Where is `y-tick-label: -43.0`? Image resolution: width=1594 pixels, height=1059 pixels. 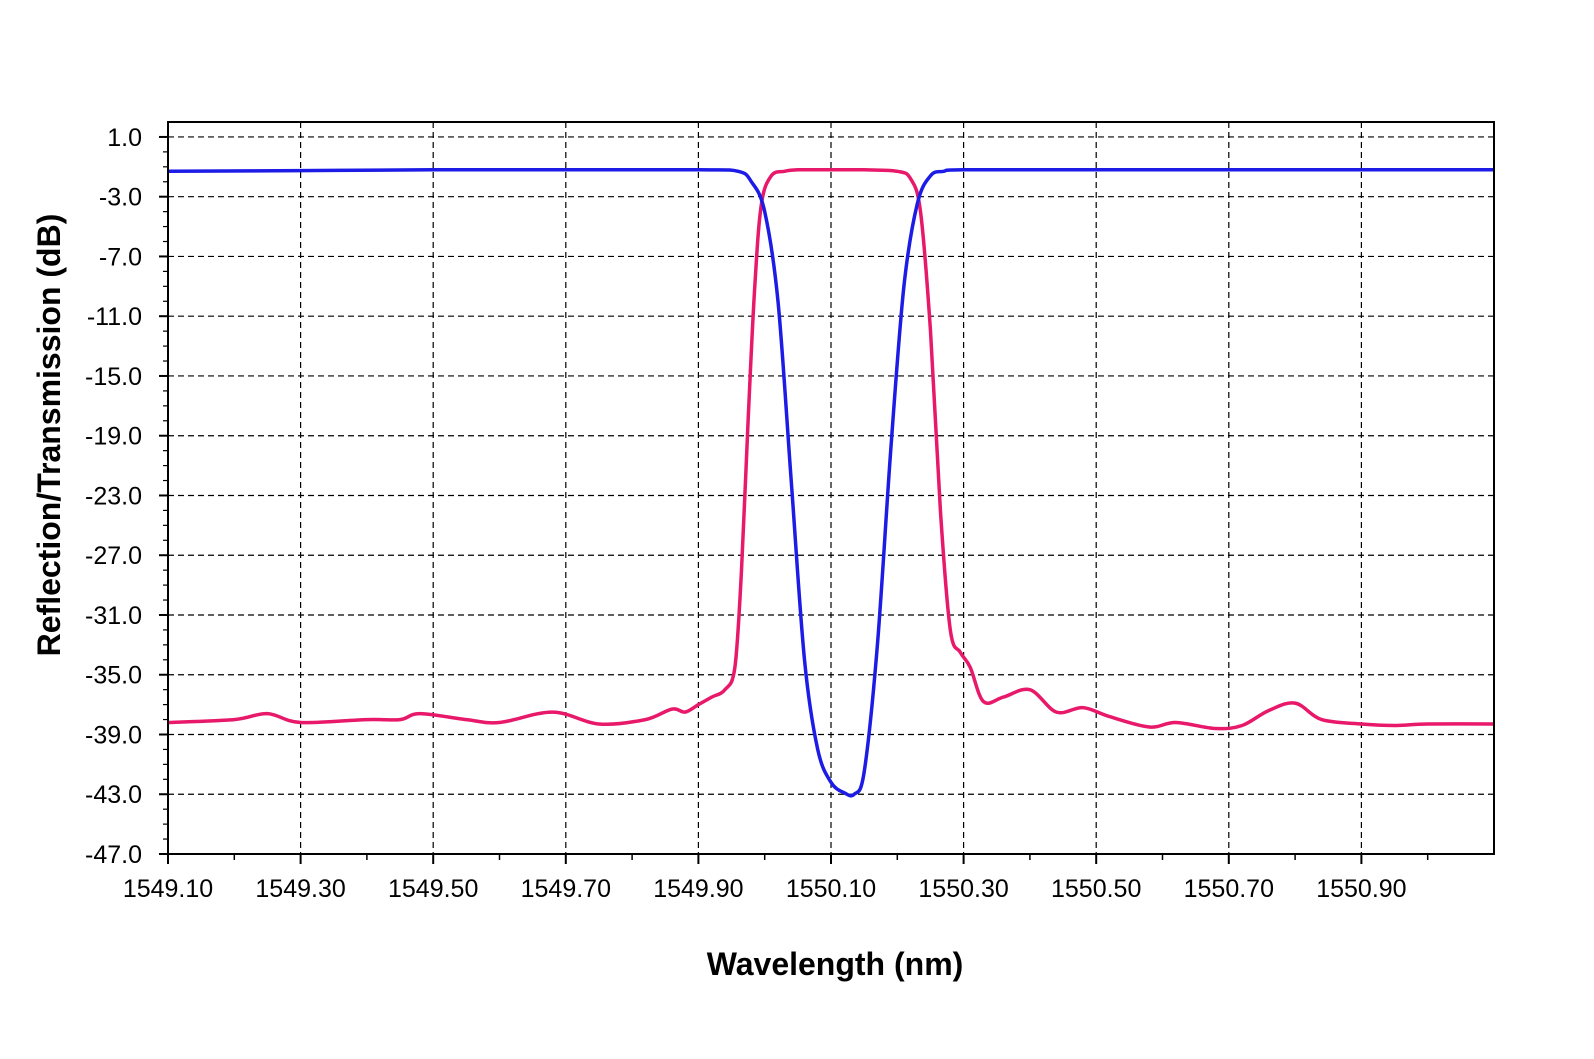 y-tick-label: -43.0 is located at coordinates (113, 795).